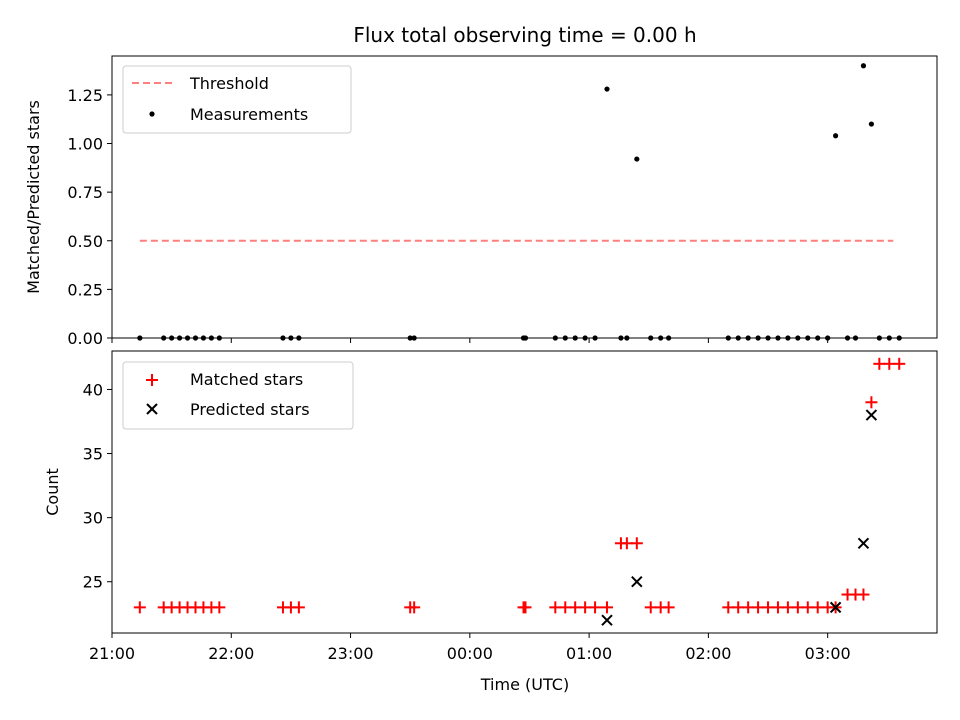 The height and width of the screenshot is (720, 960). What do you see at coordinates (52, 492) in the screenshot?
I see `bottom-y-axis-label: Count` at bounding box center [52, 492].